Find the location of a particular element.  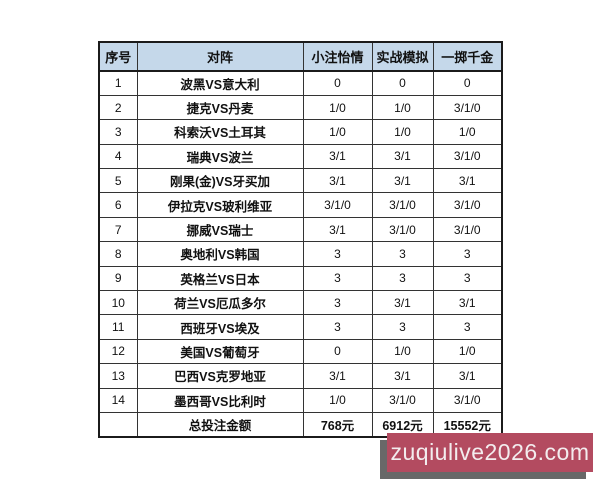

total-label: 总投注金额 is located at coordinates (220, 424).